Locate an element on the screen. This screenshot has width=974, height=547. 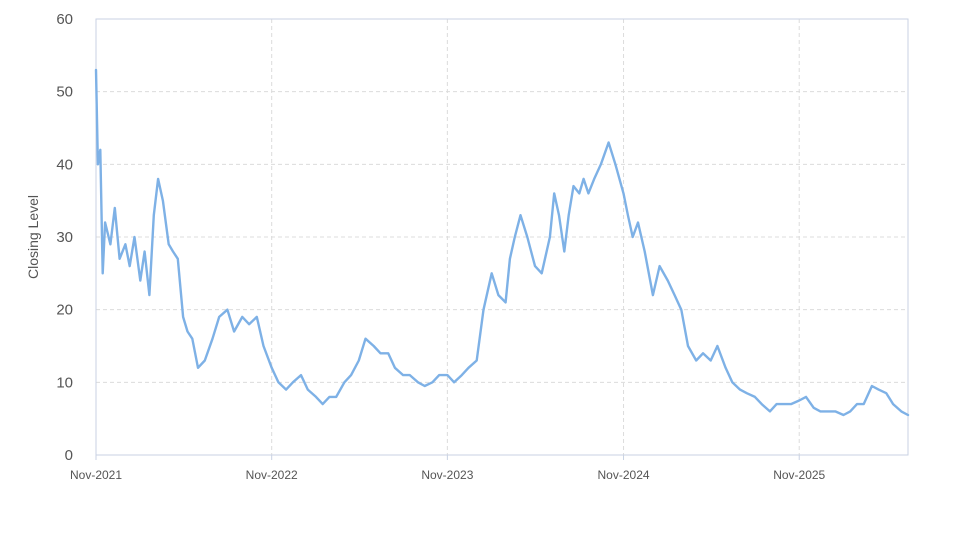
x-tick-label: Nov-2022 is located at coordinates (272, 475).